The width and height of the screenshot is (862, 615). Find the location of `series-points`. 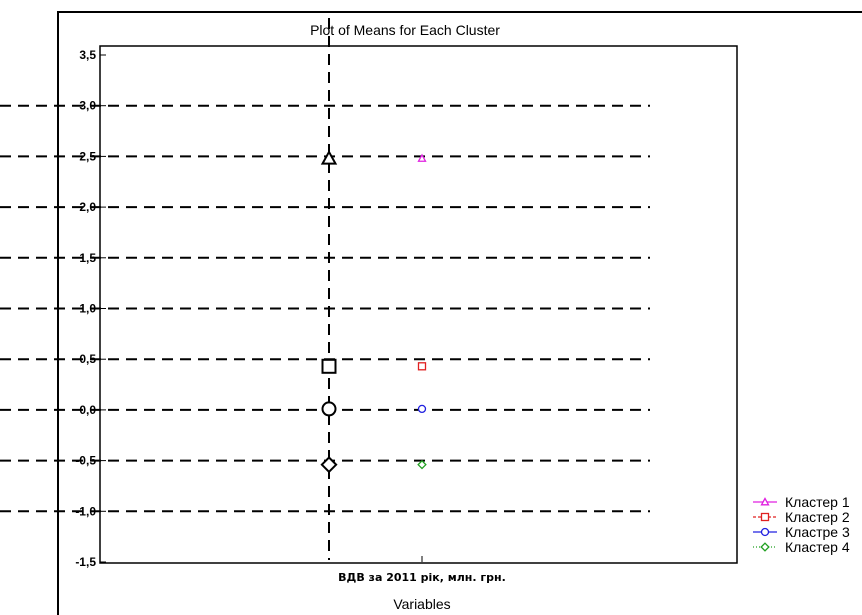

series-points is located at coordinates (422, 311).